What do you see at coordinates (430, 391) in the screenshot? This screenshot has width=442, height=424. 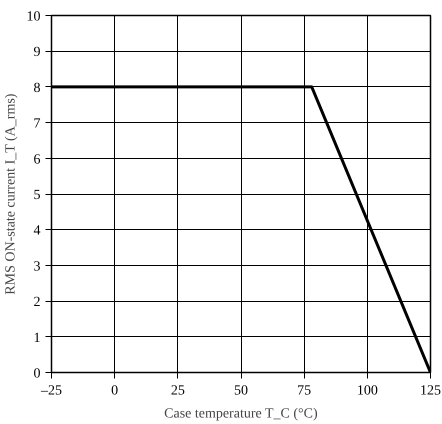 I see `x-tick-label: 125` at bounding box center [430, 391].